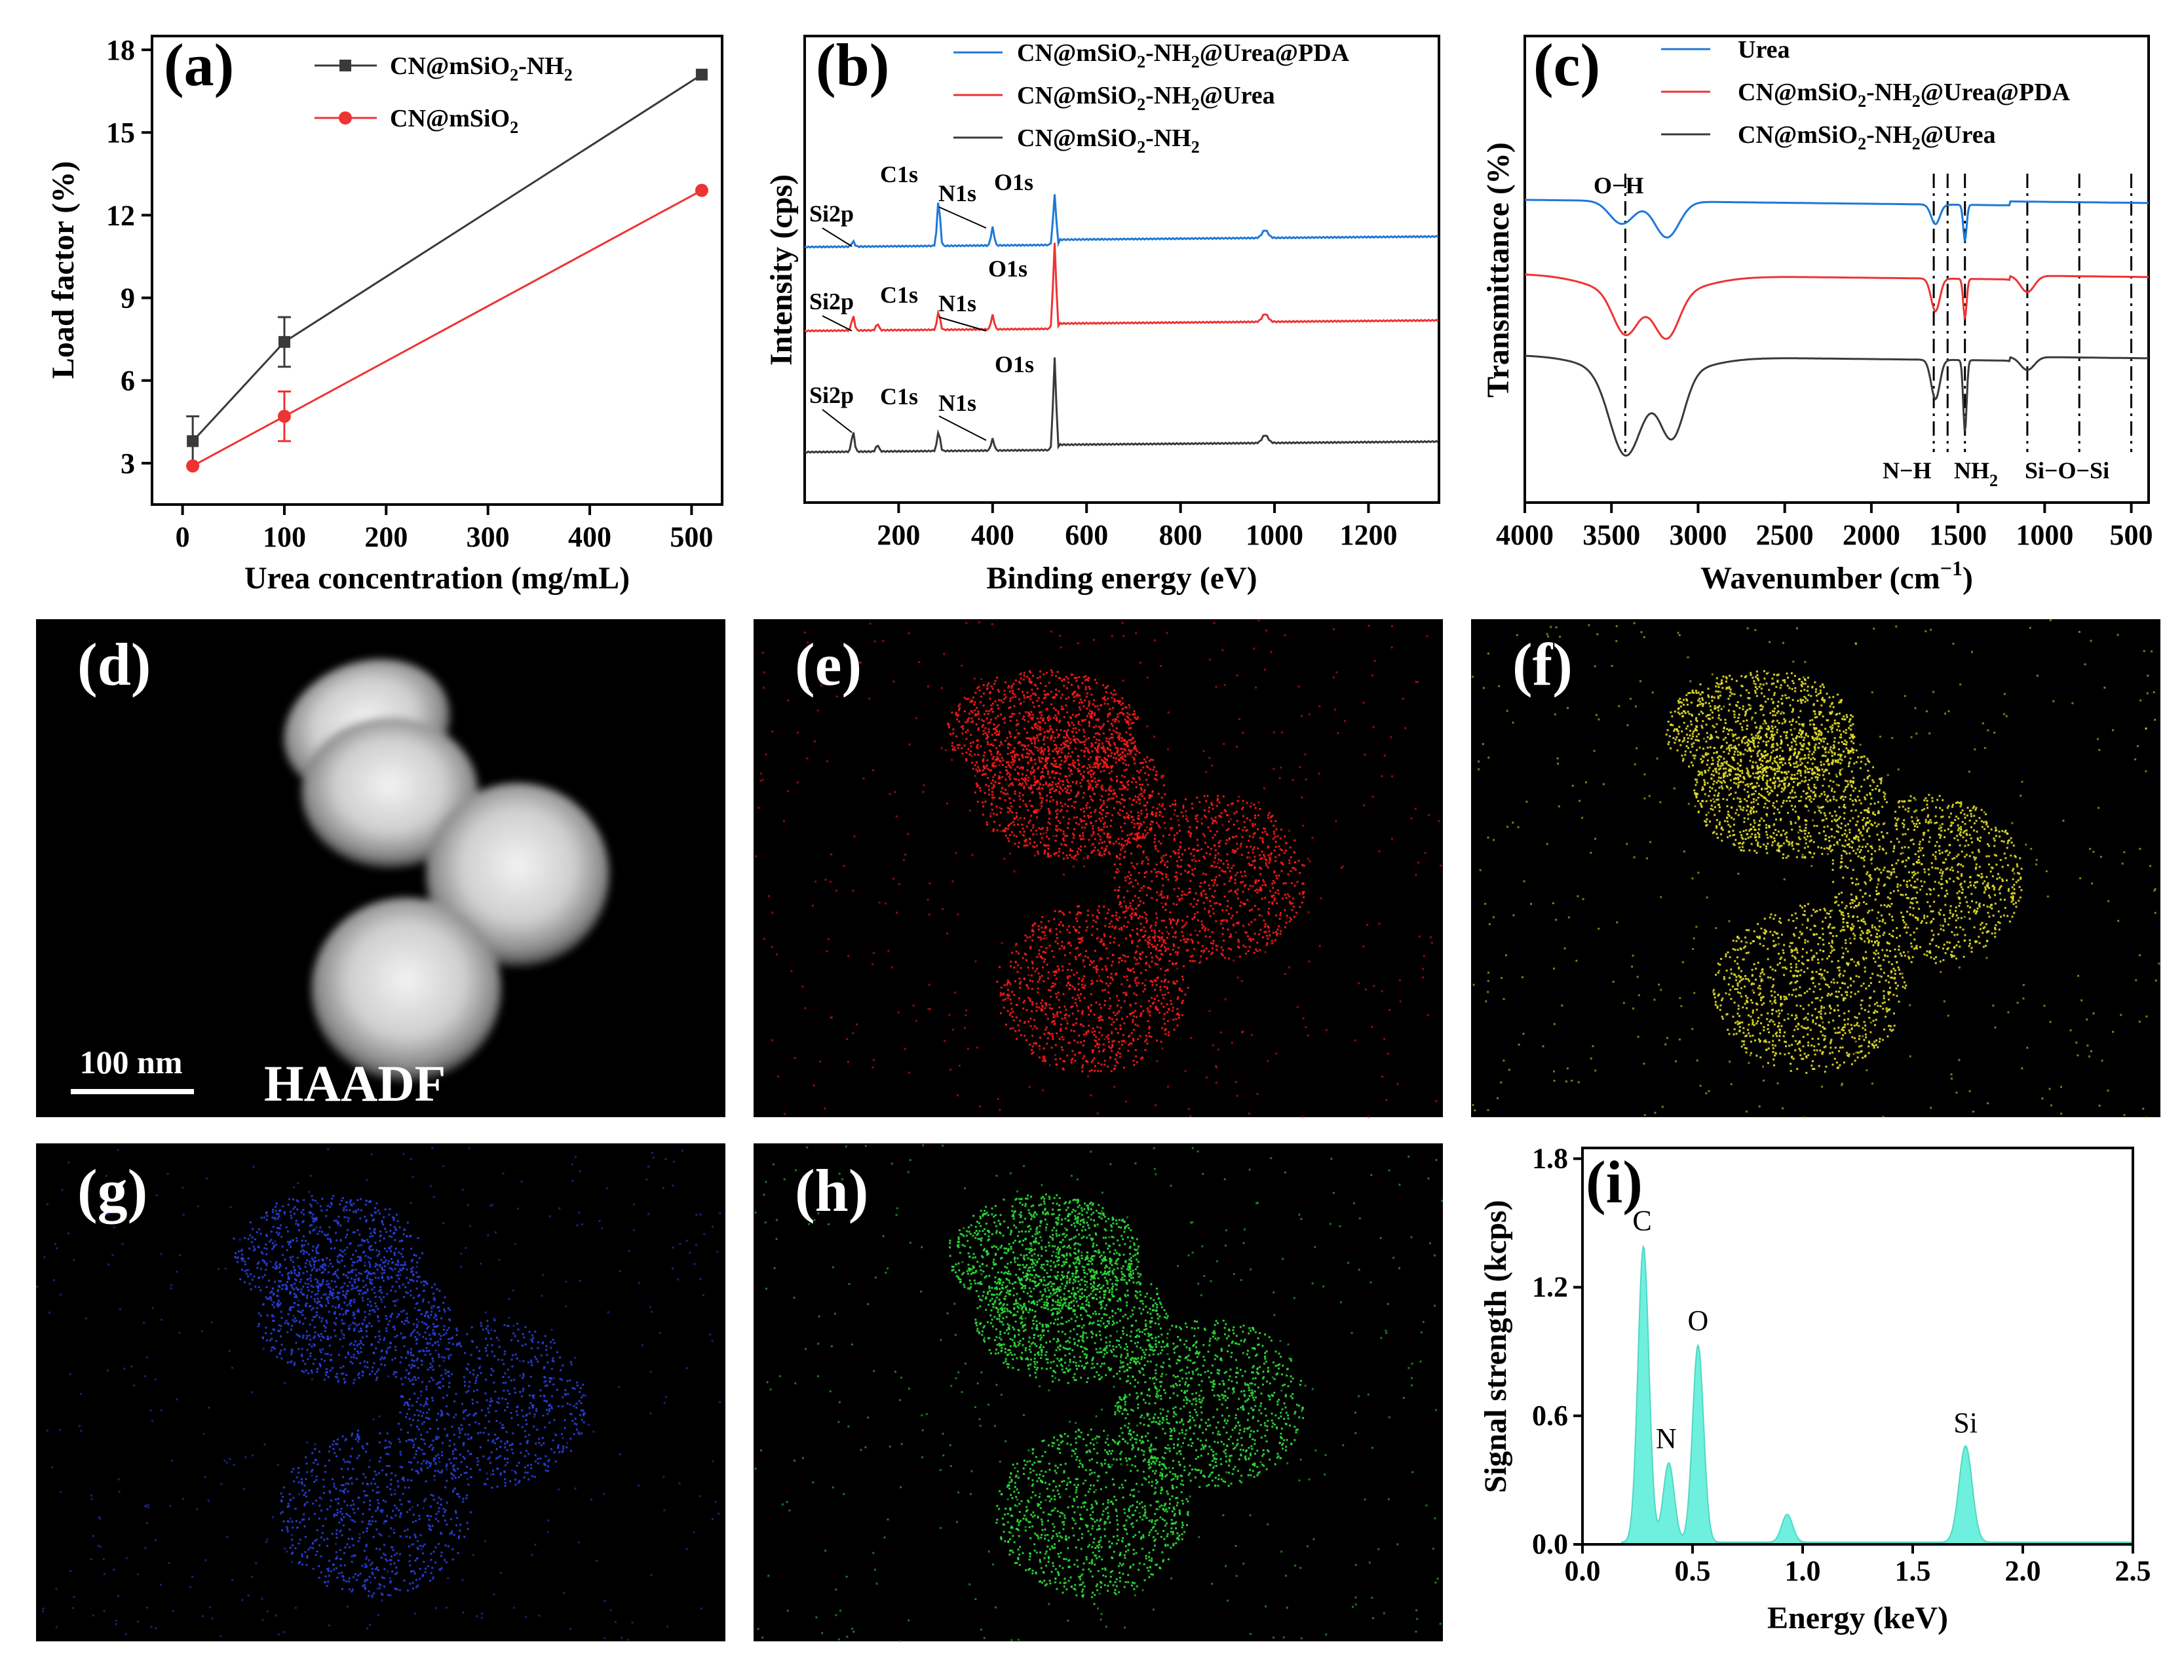 The image size is (2184, 1680). What do you see at coordinates (1785, 535) in the screenshot?
I see `c-xtick-label: 2500` at bounding box center [1785, 535].